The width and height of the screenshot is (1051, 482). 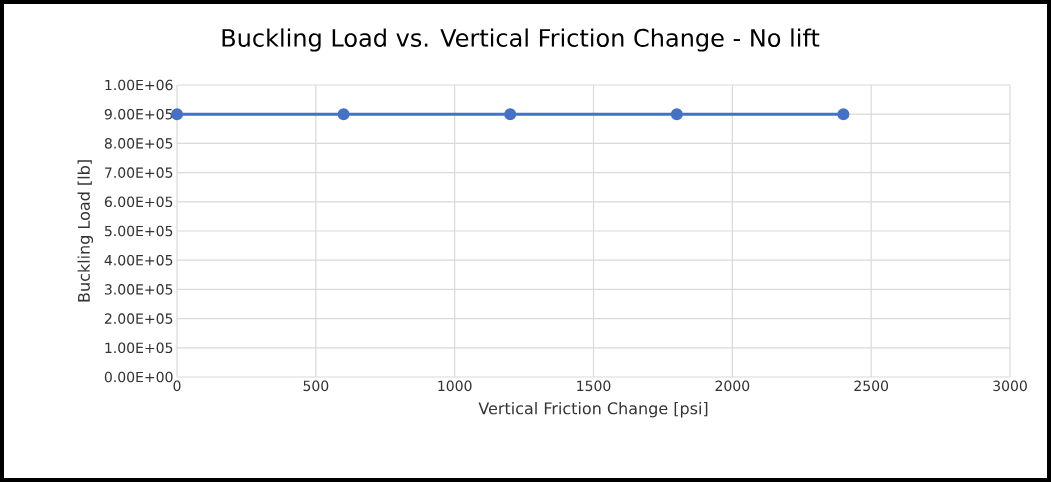 What do you see at coordinates (593, 409) in the screenshot?
I see `x-axis-title: Vertical Friction Change [psi]` at bounding box center [593, 409].